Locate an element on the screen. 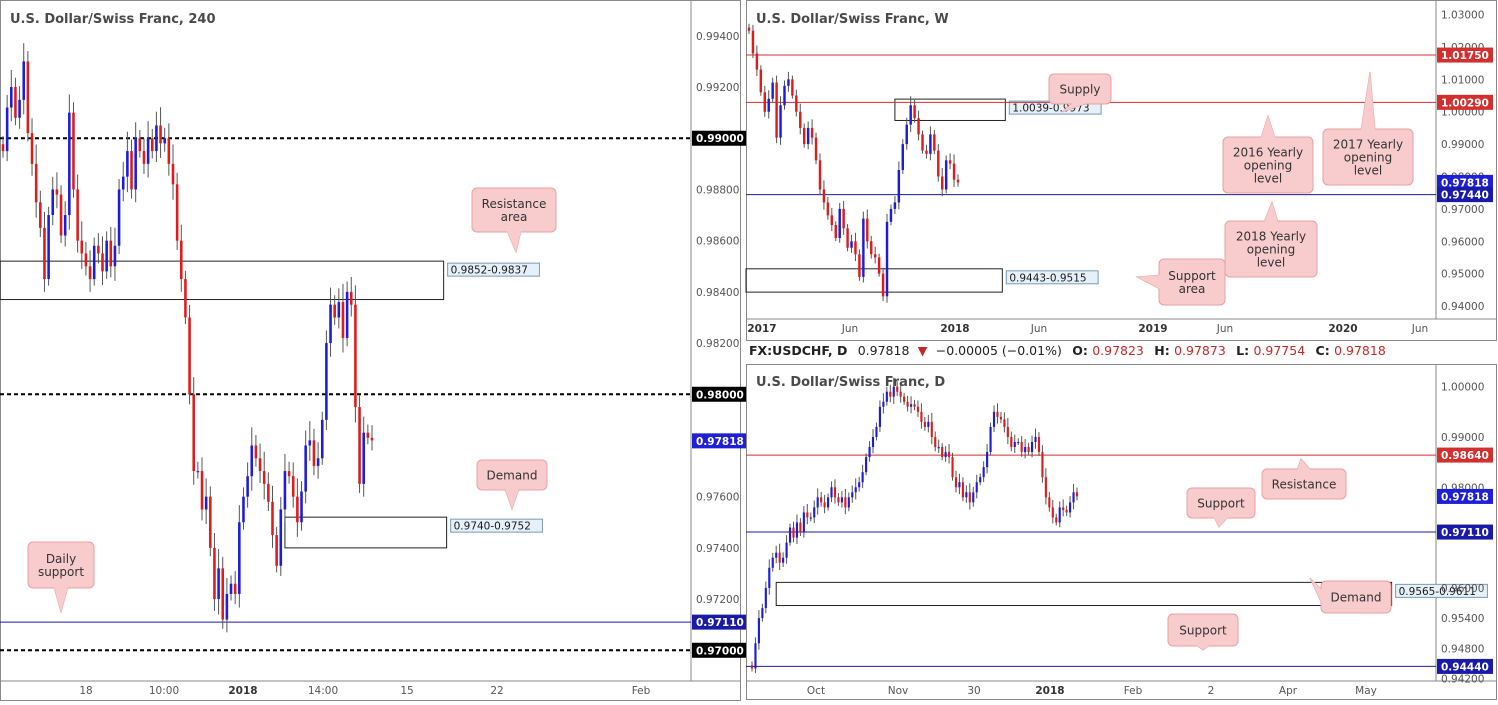  high-value: 0.97873 is located at coordinates (1200, 350).